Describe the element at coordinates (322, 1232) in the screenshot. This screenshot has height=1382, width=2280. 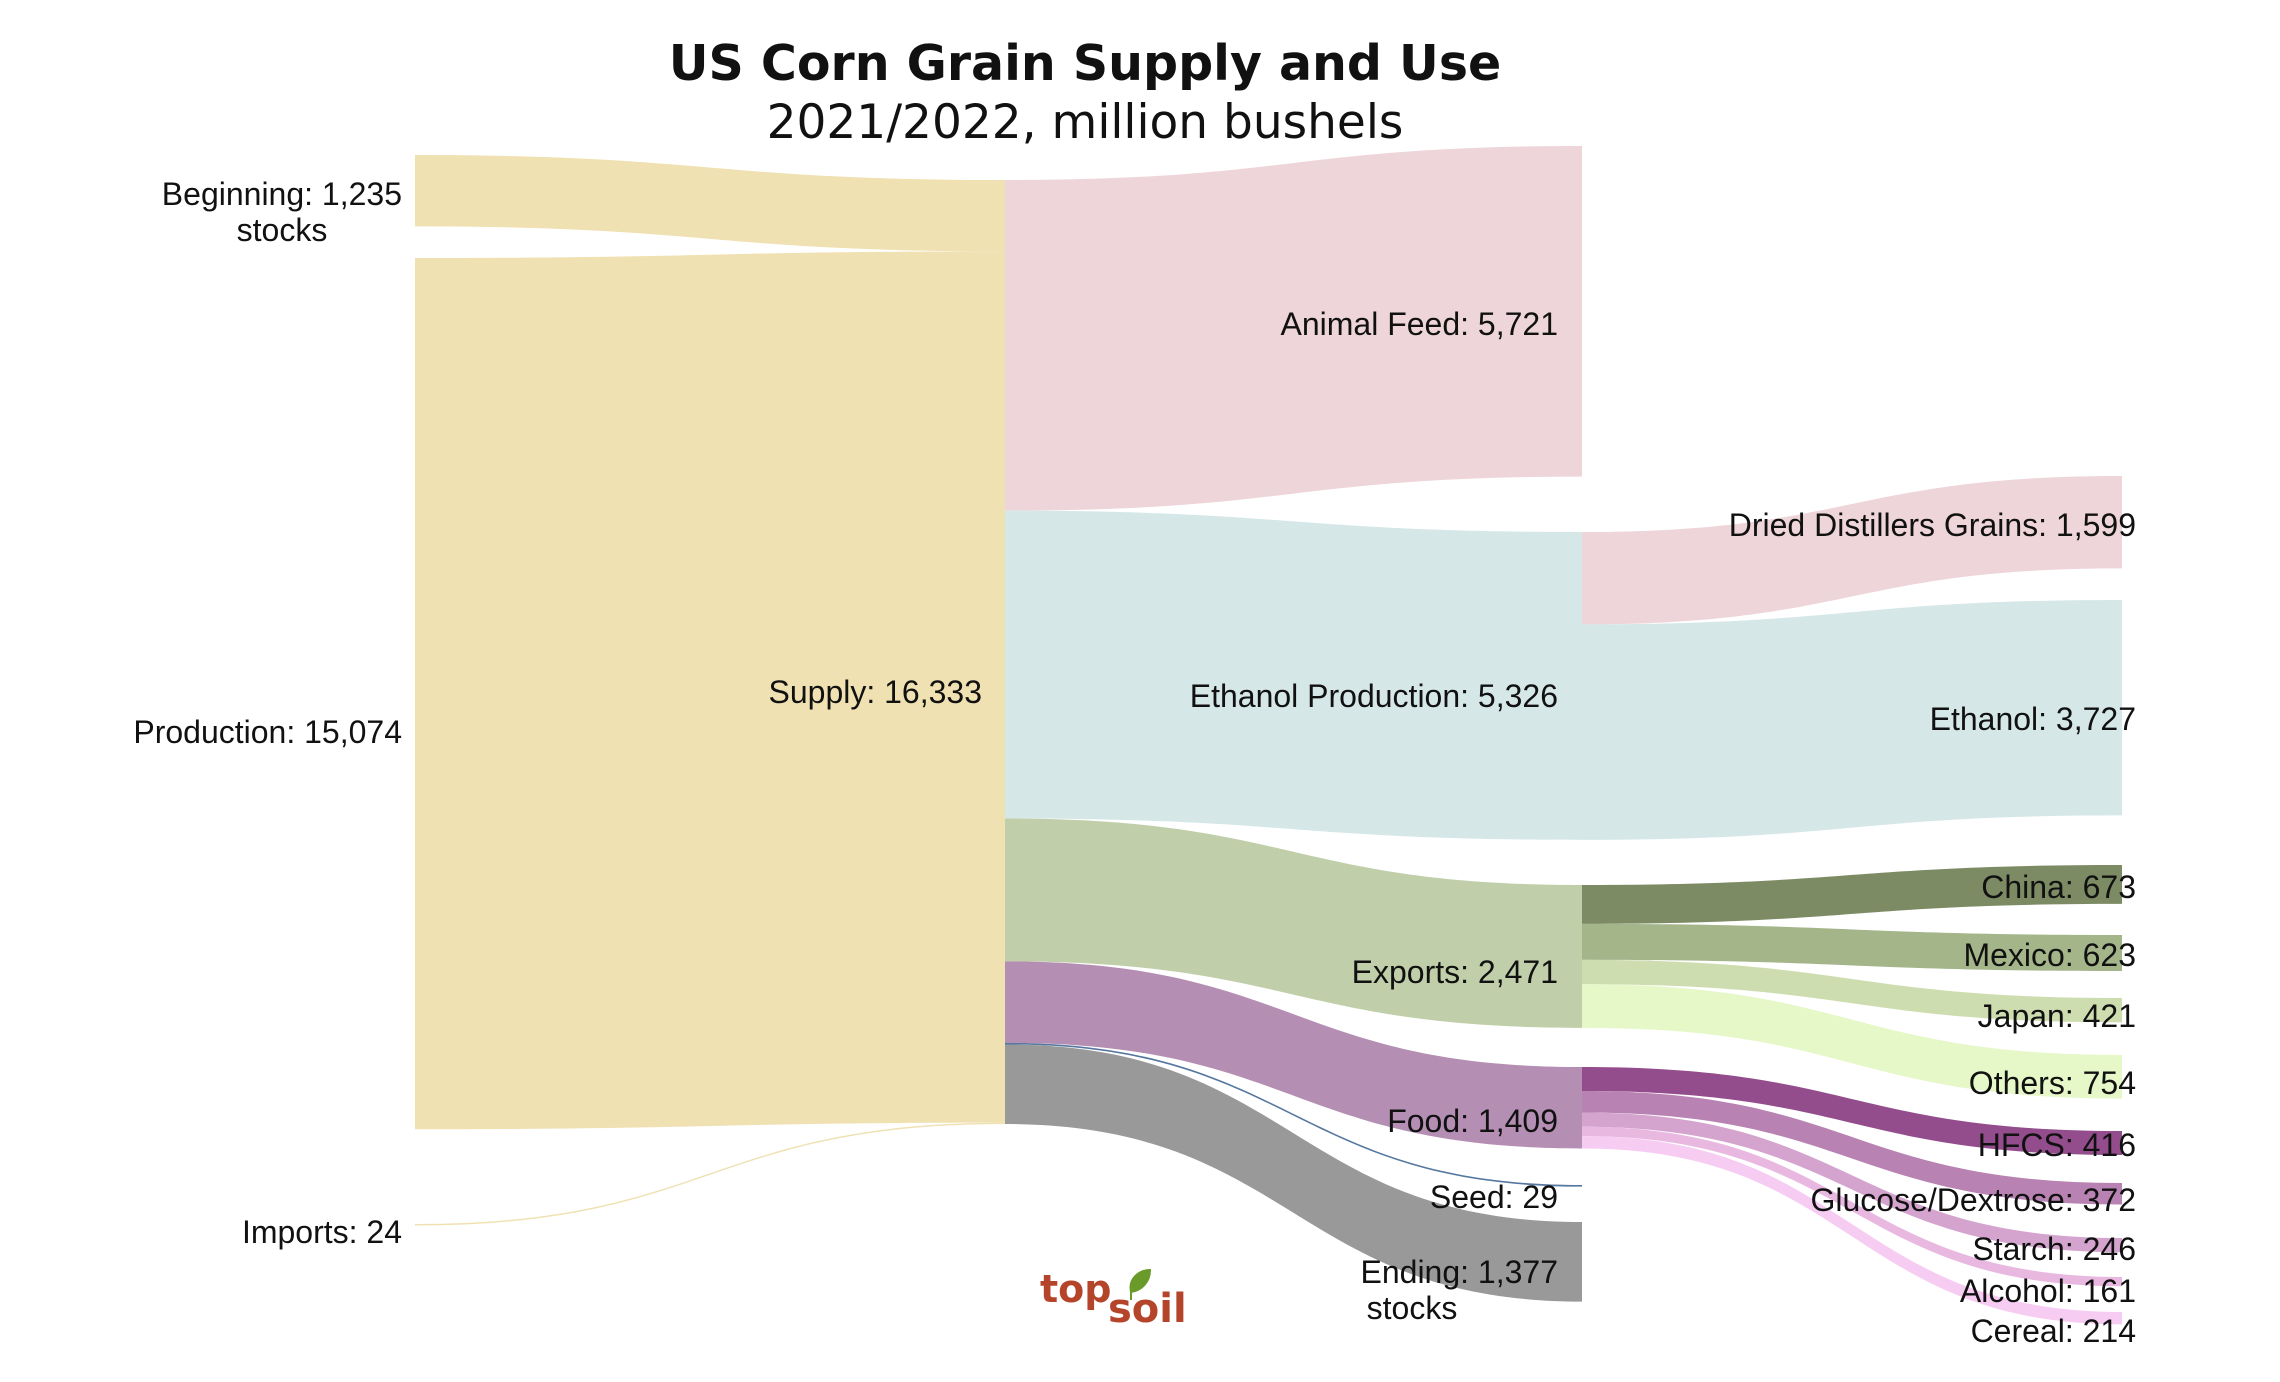
I see `label-imports: Imports: 24` at that location.